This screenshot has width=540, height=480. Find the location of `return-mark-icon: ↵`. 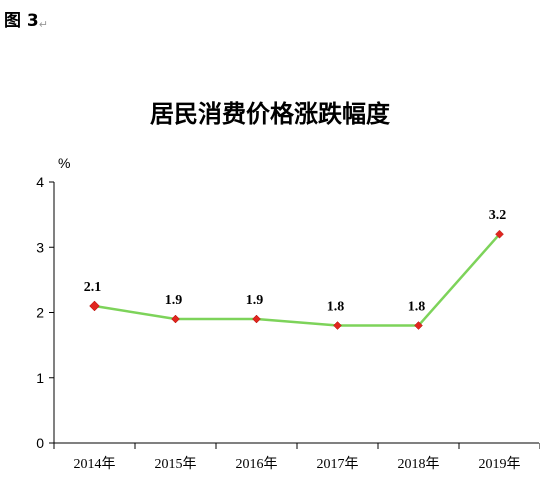

return-mark-icon: ↵ is located at coordinates (43, 24).